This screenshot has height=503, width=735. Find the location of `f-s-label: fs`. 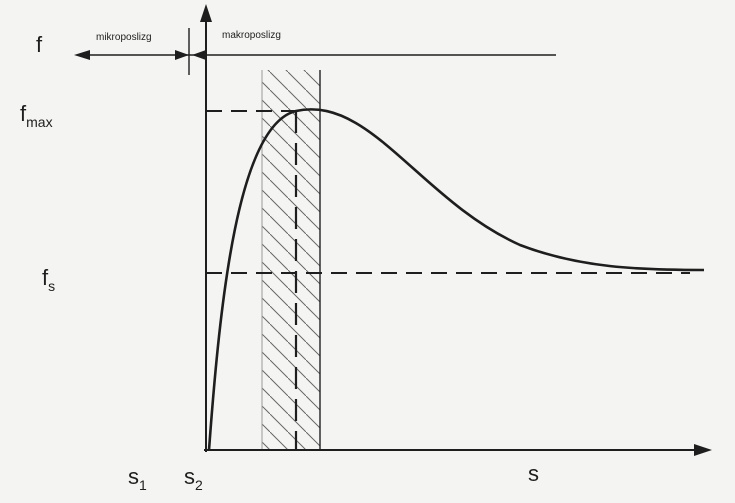

f-s-label: fs is located at coordinates (48, 279).